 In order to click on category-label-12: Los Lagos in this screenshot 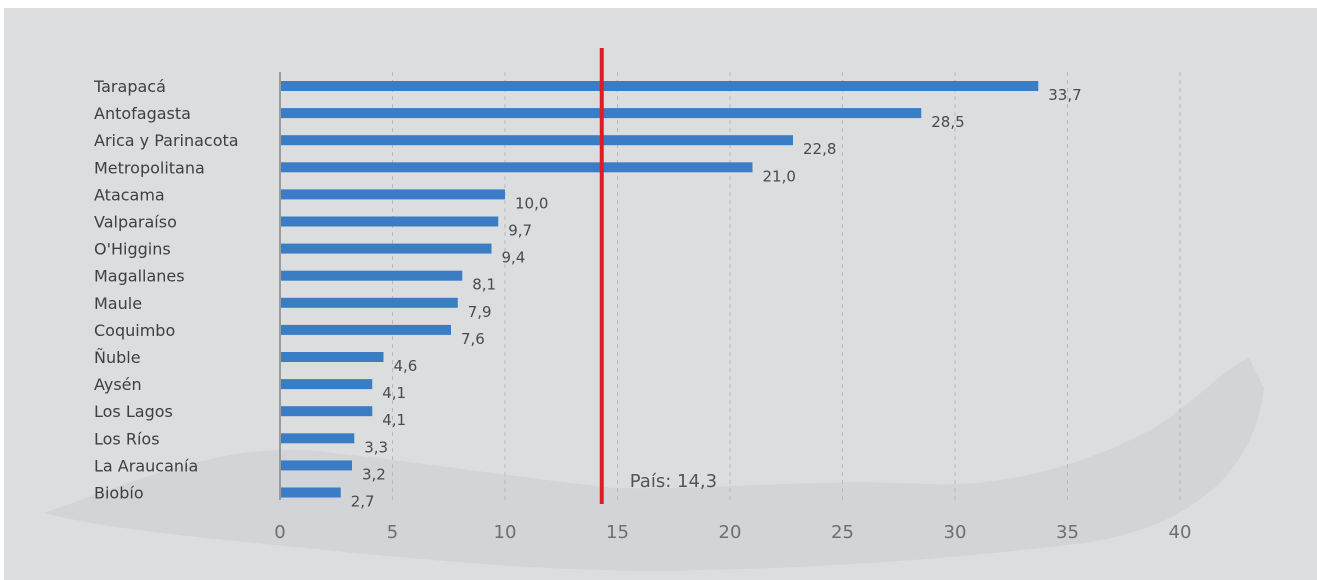, I will do `click(133, 411)`.